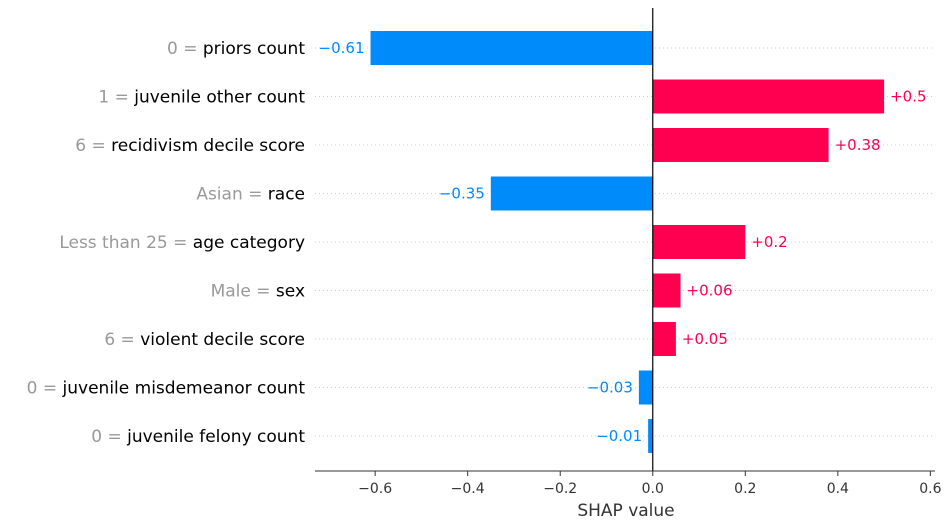 The image size is (952, 530). What do you see at coordinates (249, 243) in the screenshot?
I see `feature-name: age category` at bounding box center [249, 243].